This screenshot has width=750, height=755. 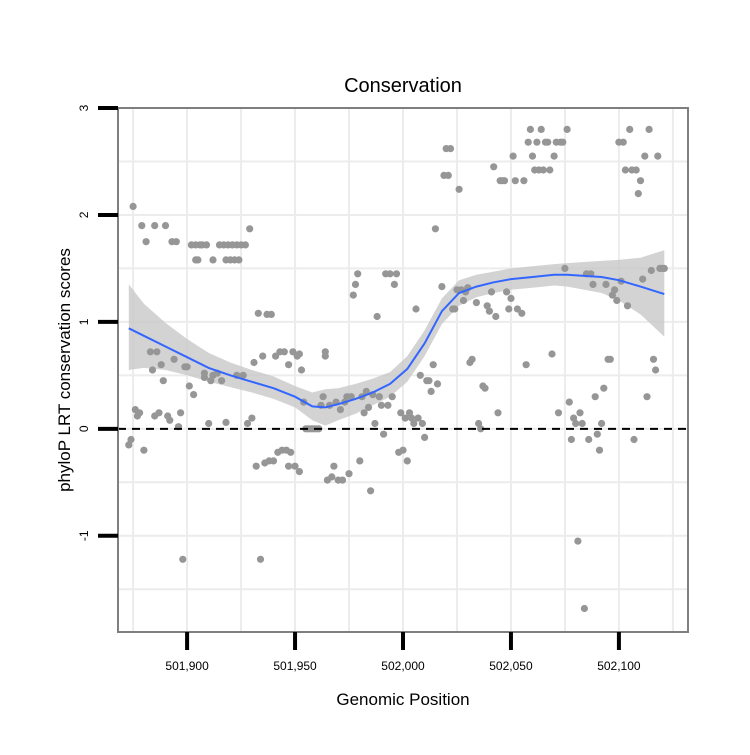 I want to click on x-tick-label: 501,950, so click(x=295, y=666).